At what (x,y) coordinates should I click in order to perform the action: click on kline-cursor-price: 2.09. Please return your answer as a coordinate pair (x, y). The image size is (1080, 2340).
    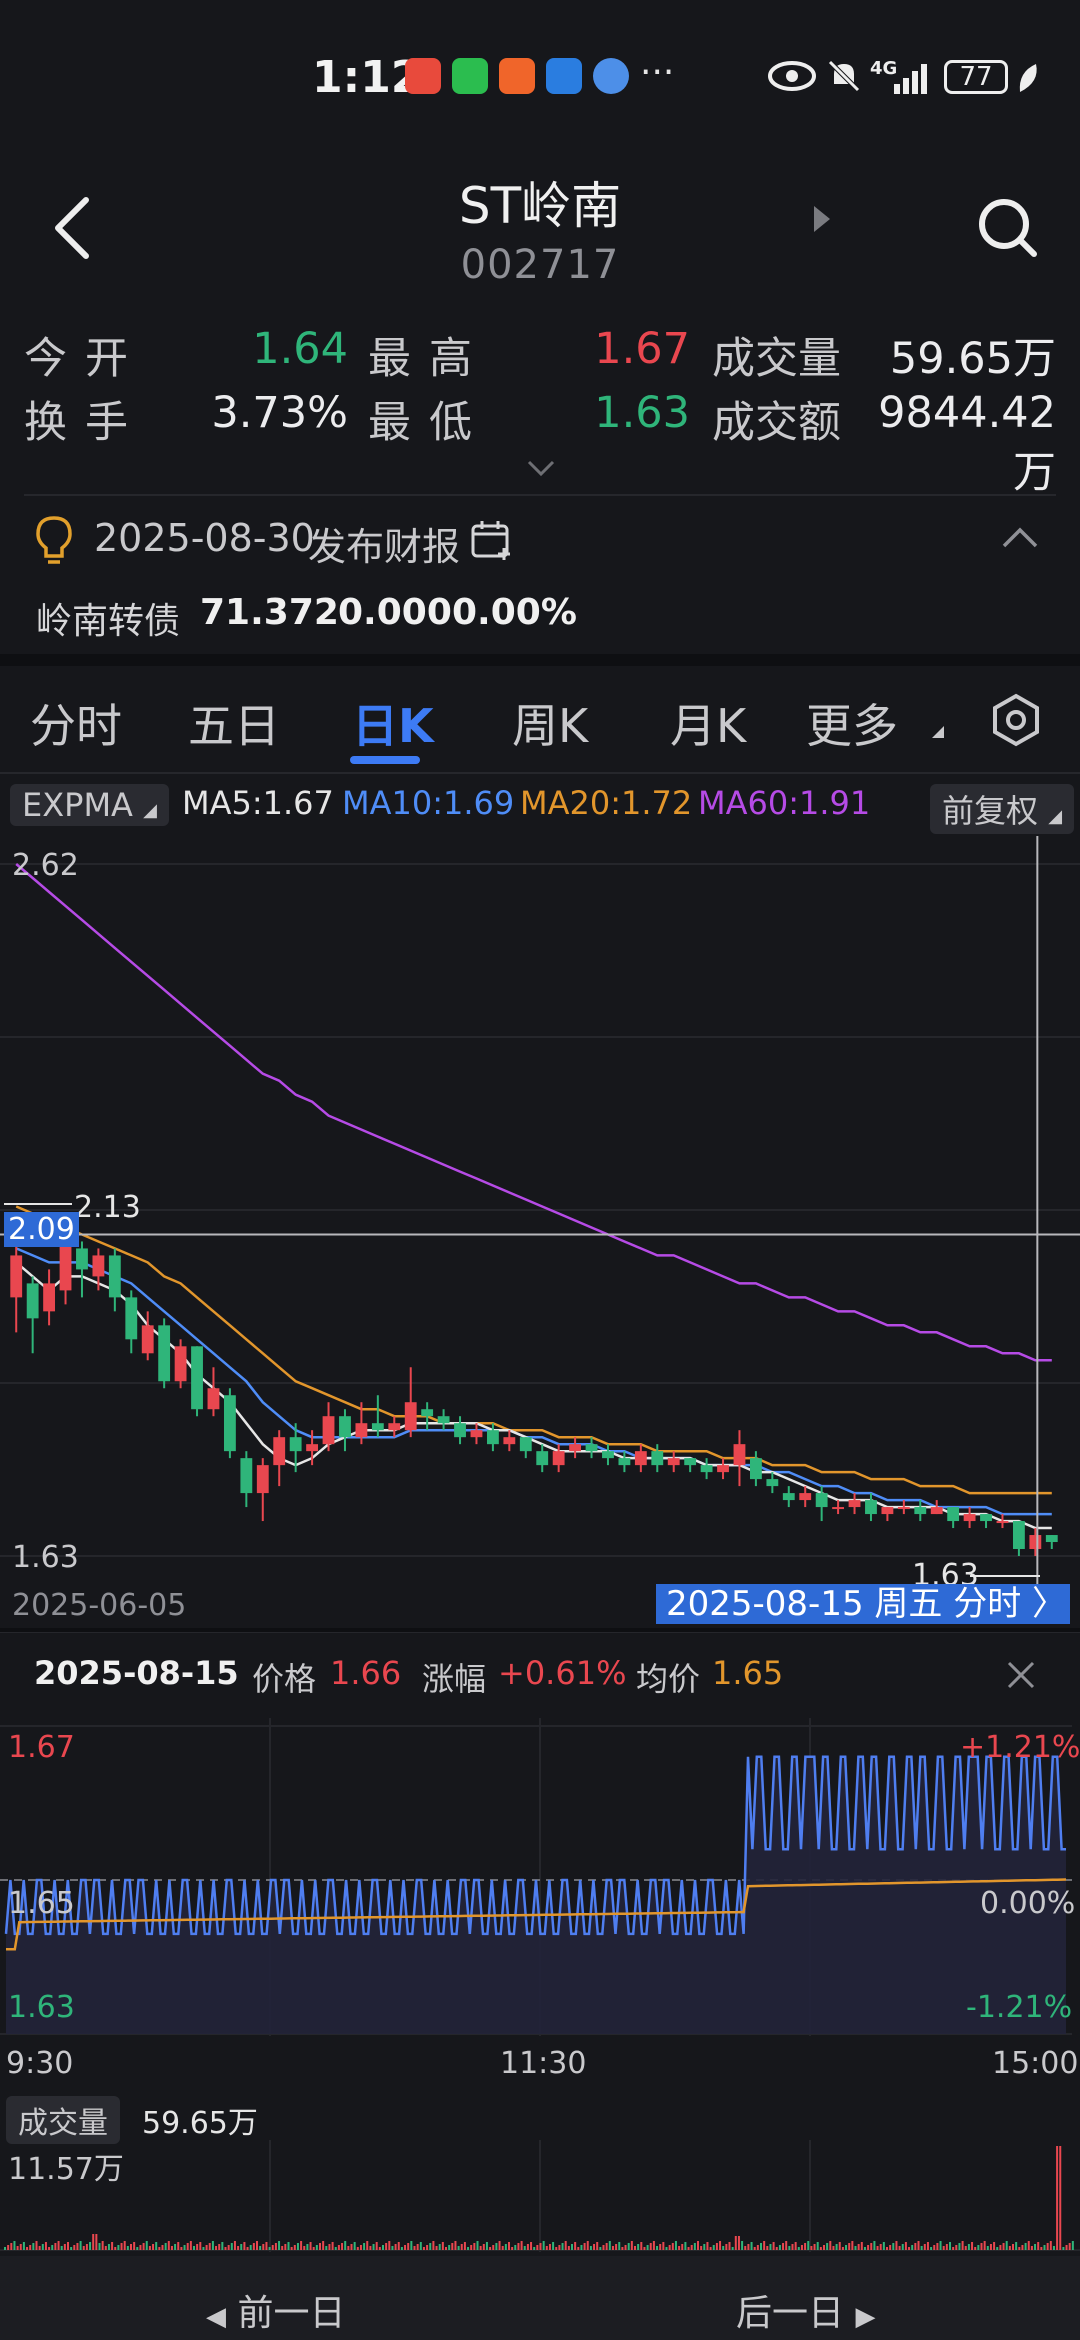
    Looking at the image, I should click on (41, 1229).